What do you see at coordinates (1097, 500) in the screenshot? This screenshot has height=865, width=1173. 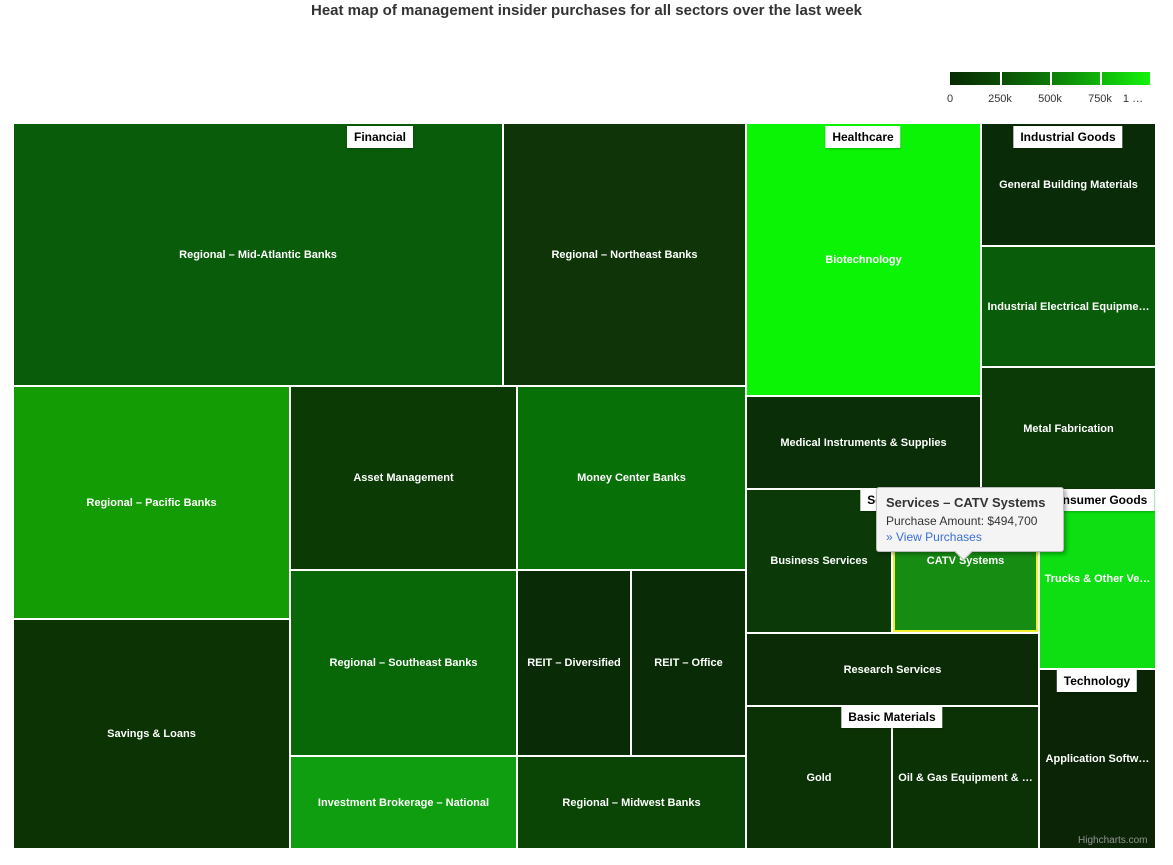 I see `sector-label-consumer-goods: Consumer Goods` at bounding box center [1097, 500].